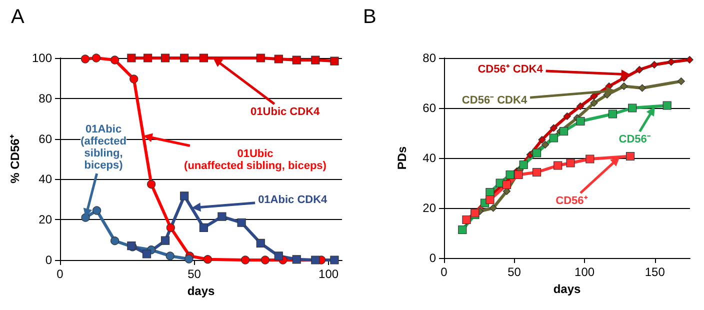  I want to click on annotation: 01Ubic (unaffected sibling, biceps), so click(255, 160).